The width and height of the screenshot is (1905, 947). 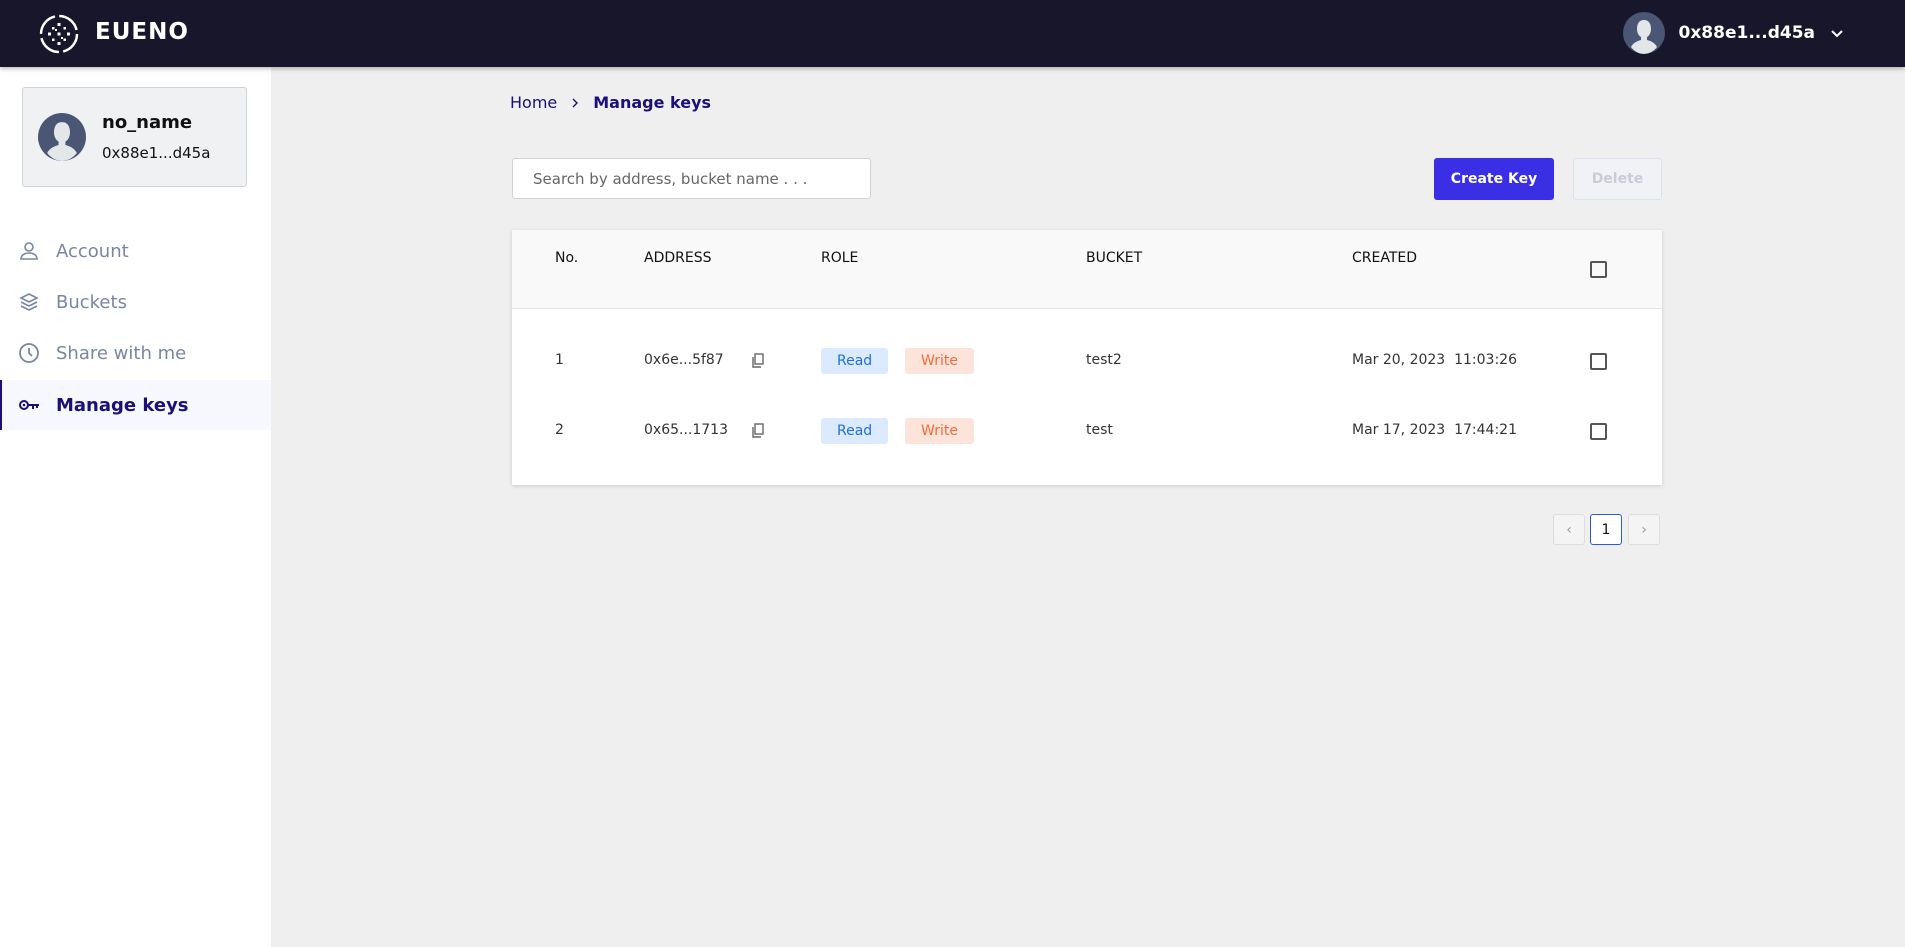 What do you see at coordinates (686, 430) in the screenshot?
I see `row-address: 0x65...1713` at bounding box center [686, 430].